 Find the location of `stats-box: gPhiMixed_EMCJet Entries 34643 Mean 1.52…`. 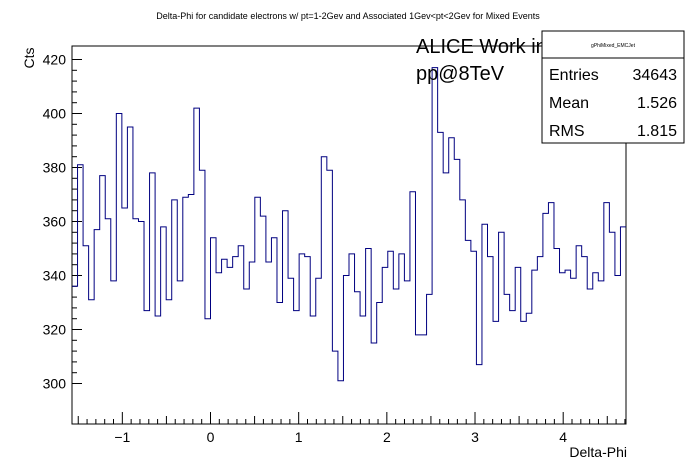

stats-box: gPhiMixed_EMCJet Entries 34643 Mean 1.52… is located at coordinates (613, 87).